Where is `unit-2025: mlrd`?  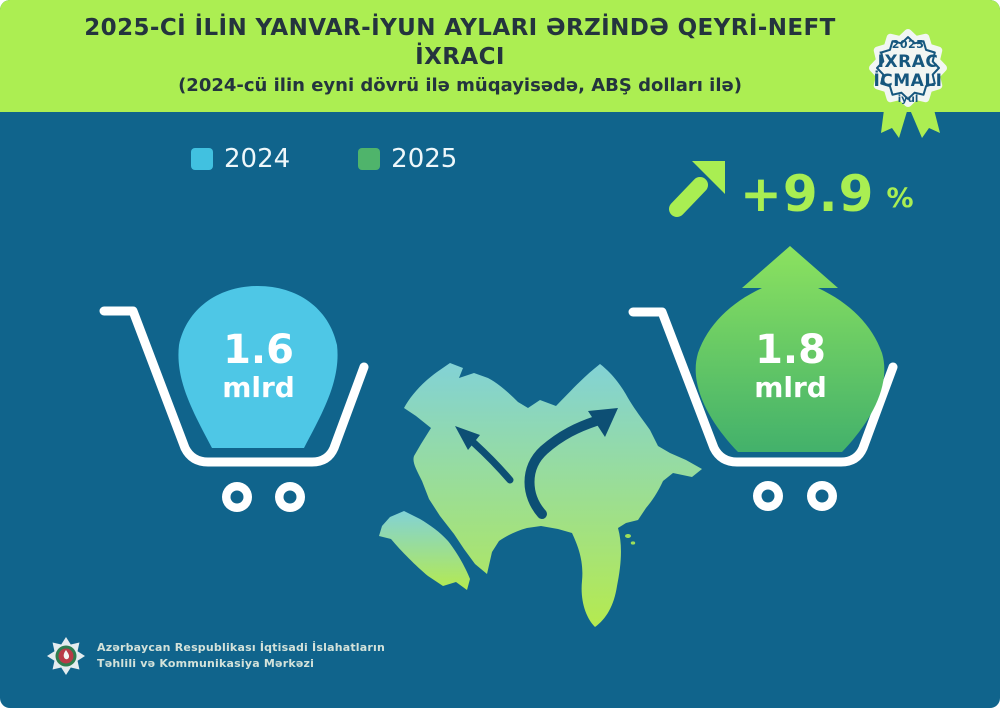
unit-2025: mlrd is located at coordinates (790, 387).